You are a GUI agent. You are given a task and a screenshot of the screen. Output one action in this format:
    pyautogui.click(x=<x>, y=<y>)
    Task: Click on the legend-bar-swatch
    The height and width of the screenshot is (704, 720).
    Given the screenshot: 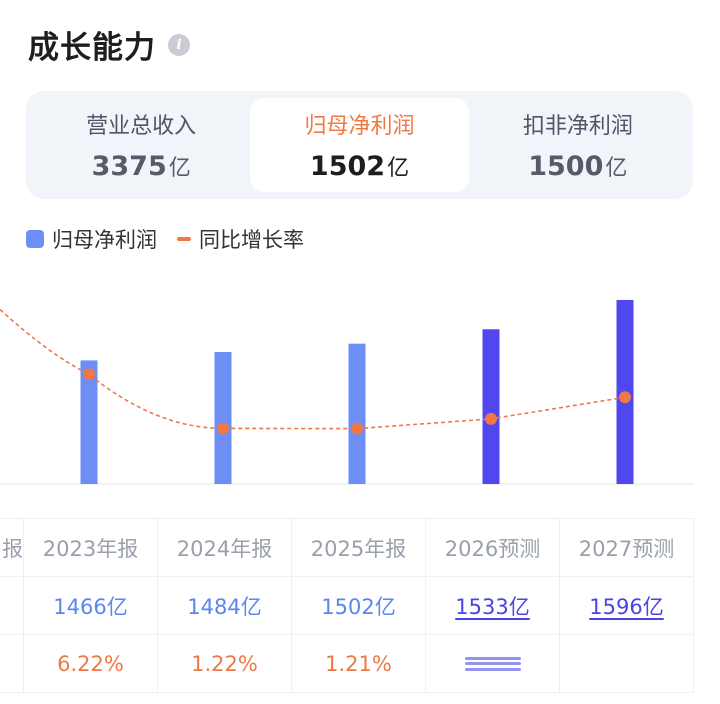 What is the action you would take?
    pyautogui.click(x=35, y=239)
    